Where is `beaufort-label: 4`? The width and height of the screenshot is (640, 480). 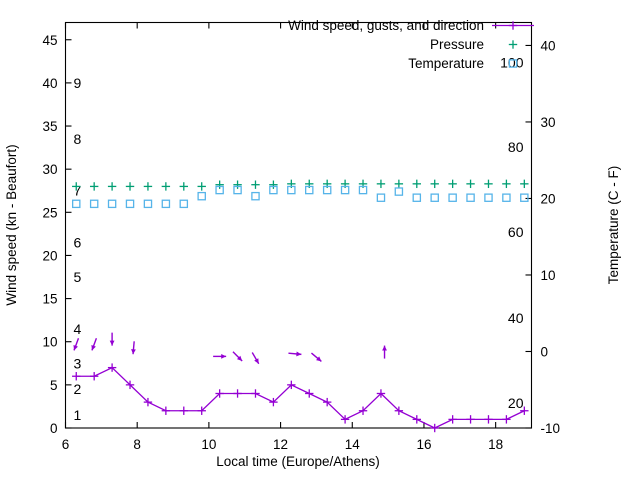
beaufort-label: 4 is located at coordinates (78, 329).